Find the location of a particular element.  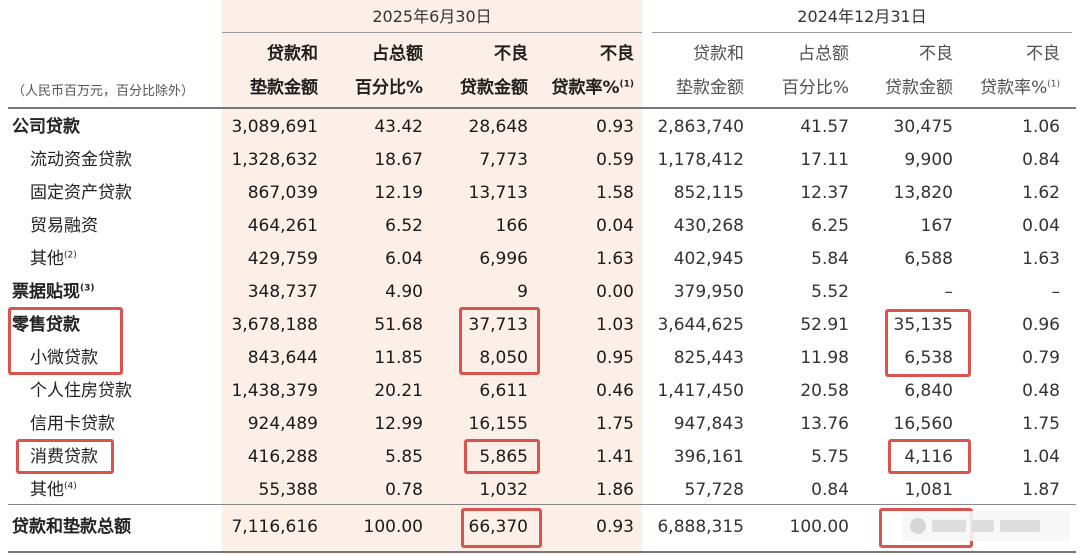

cell-previous-share: 6.25 is located at coordinates (830, 226).